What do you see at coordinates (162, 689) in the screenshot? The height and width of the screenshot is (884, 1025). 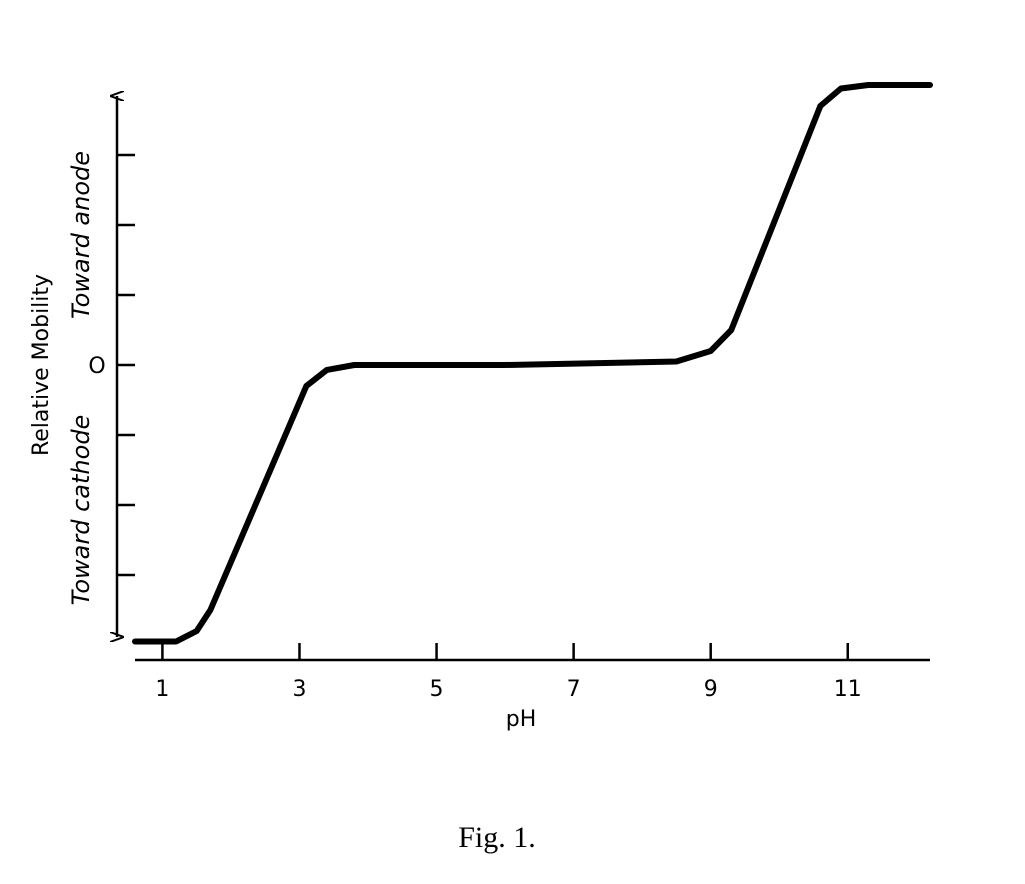 I see `x-tick-label: 1` at bounding box center [162, 689].